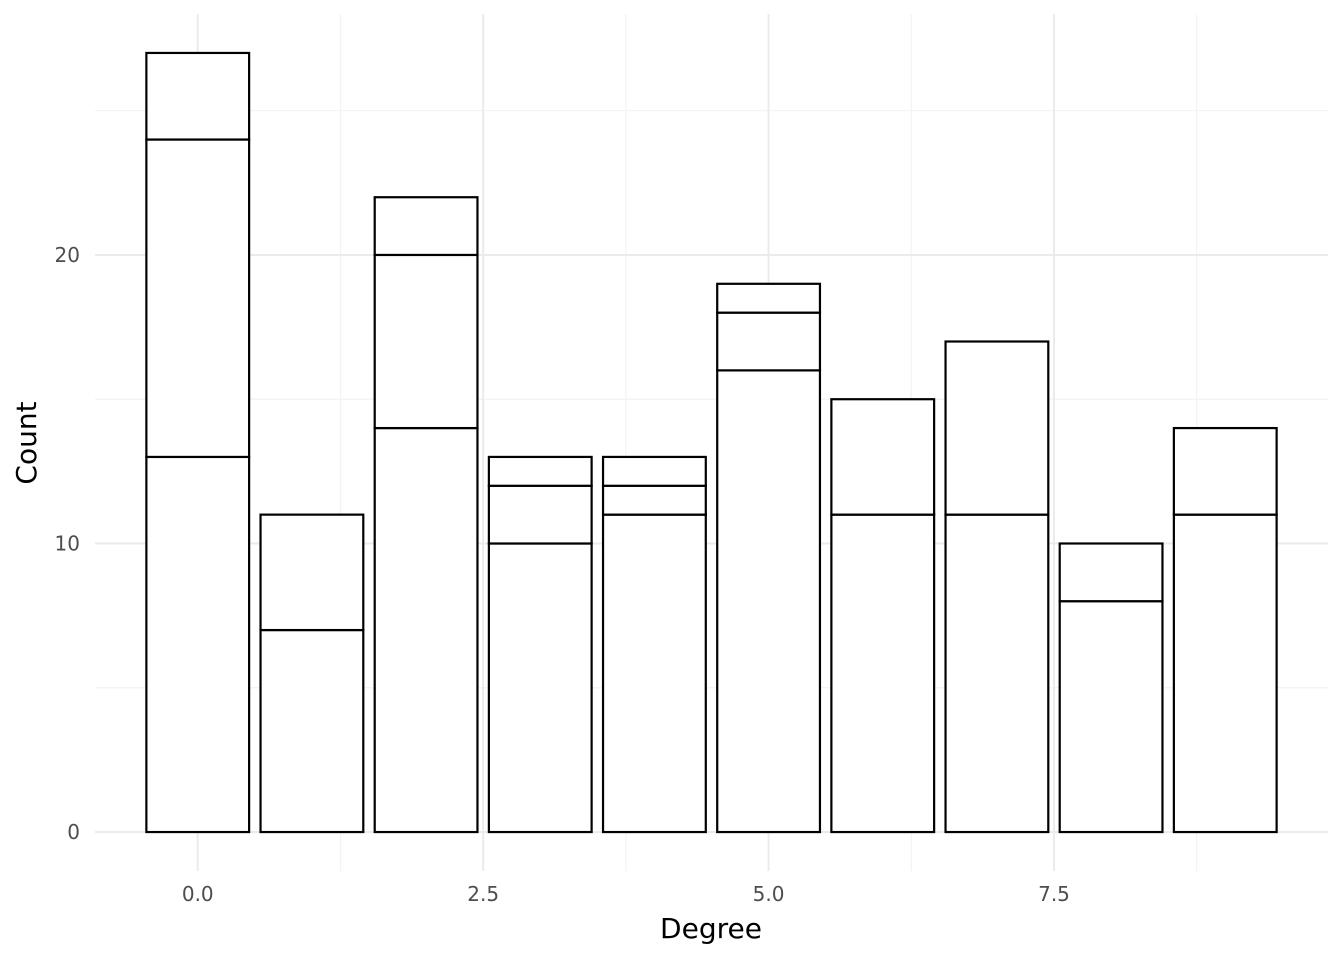 This screenshot has width=1344, height=960. Describe the element at coordinates (483, 894) in the screenshot. I see `x-tick-label: 2.5` at that location.